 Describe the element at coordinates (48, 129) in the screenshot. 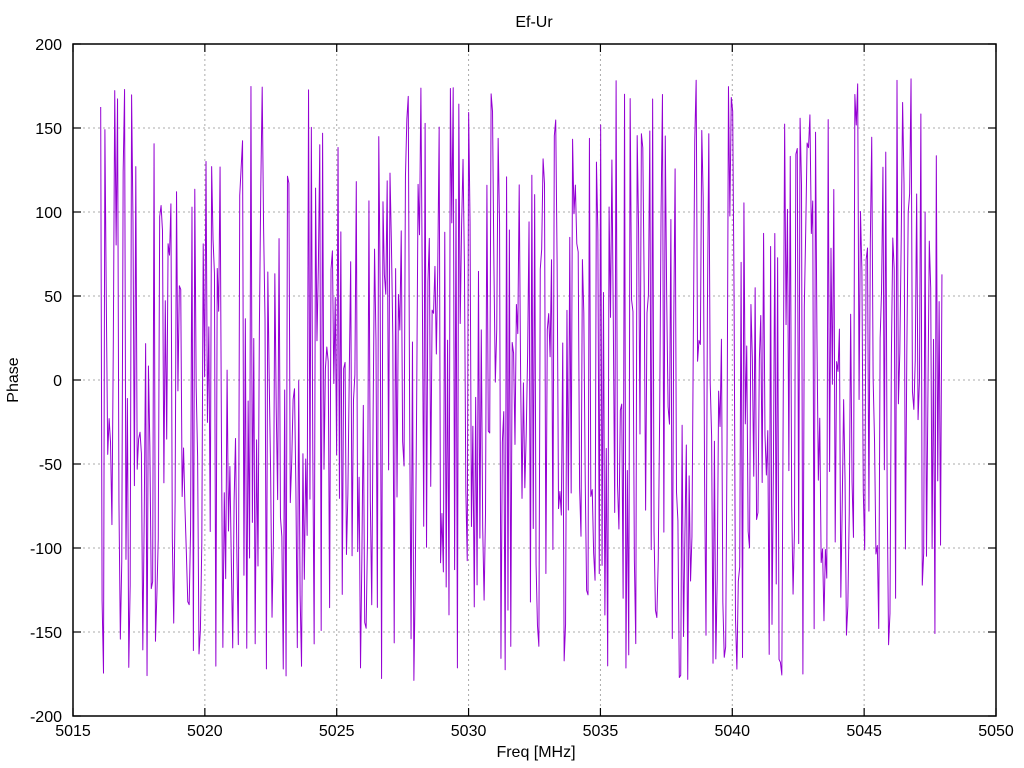

I see `y-tick-label: 150` at that location.